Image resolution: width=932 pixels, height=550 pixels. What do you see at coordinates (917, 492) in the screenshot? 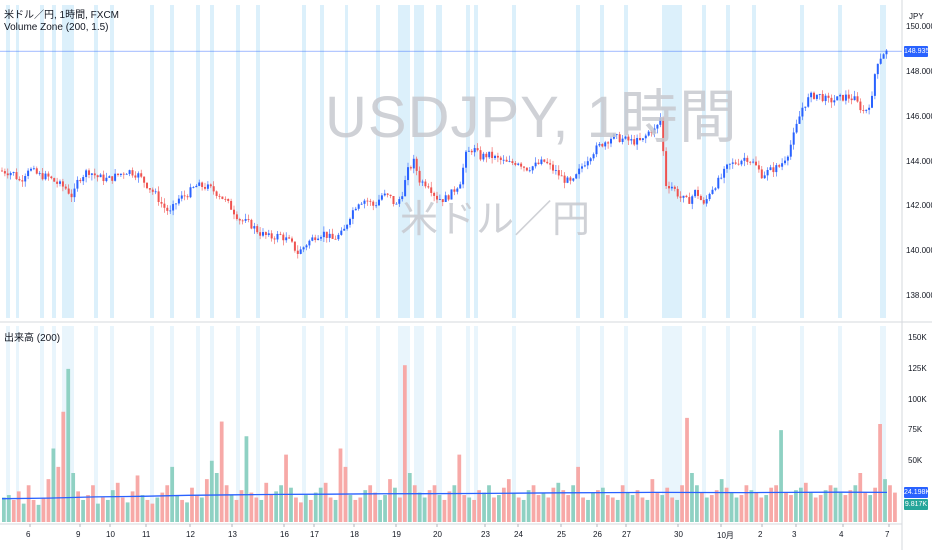
I see `volume-ma-tag: 24.198K` at bounding box center [917, 492].